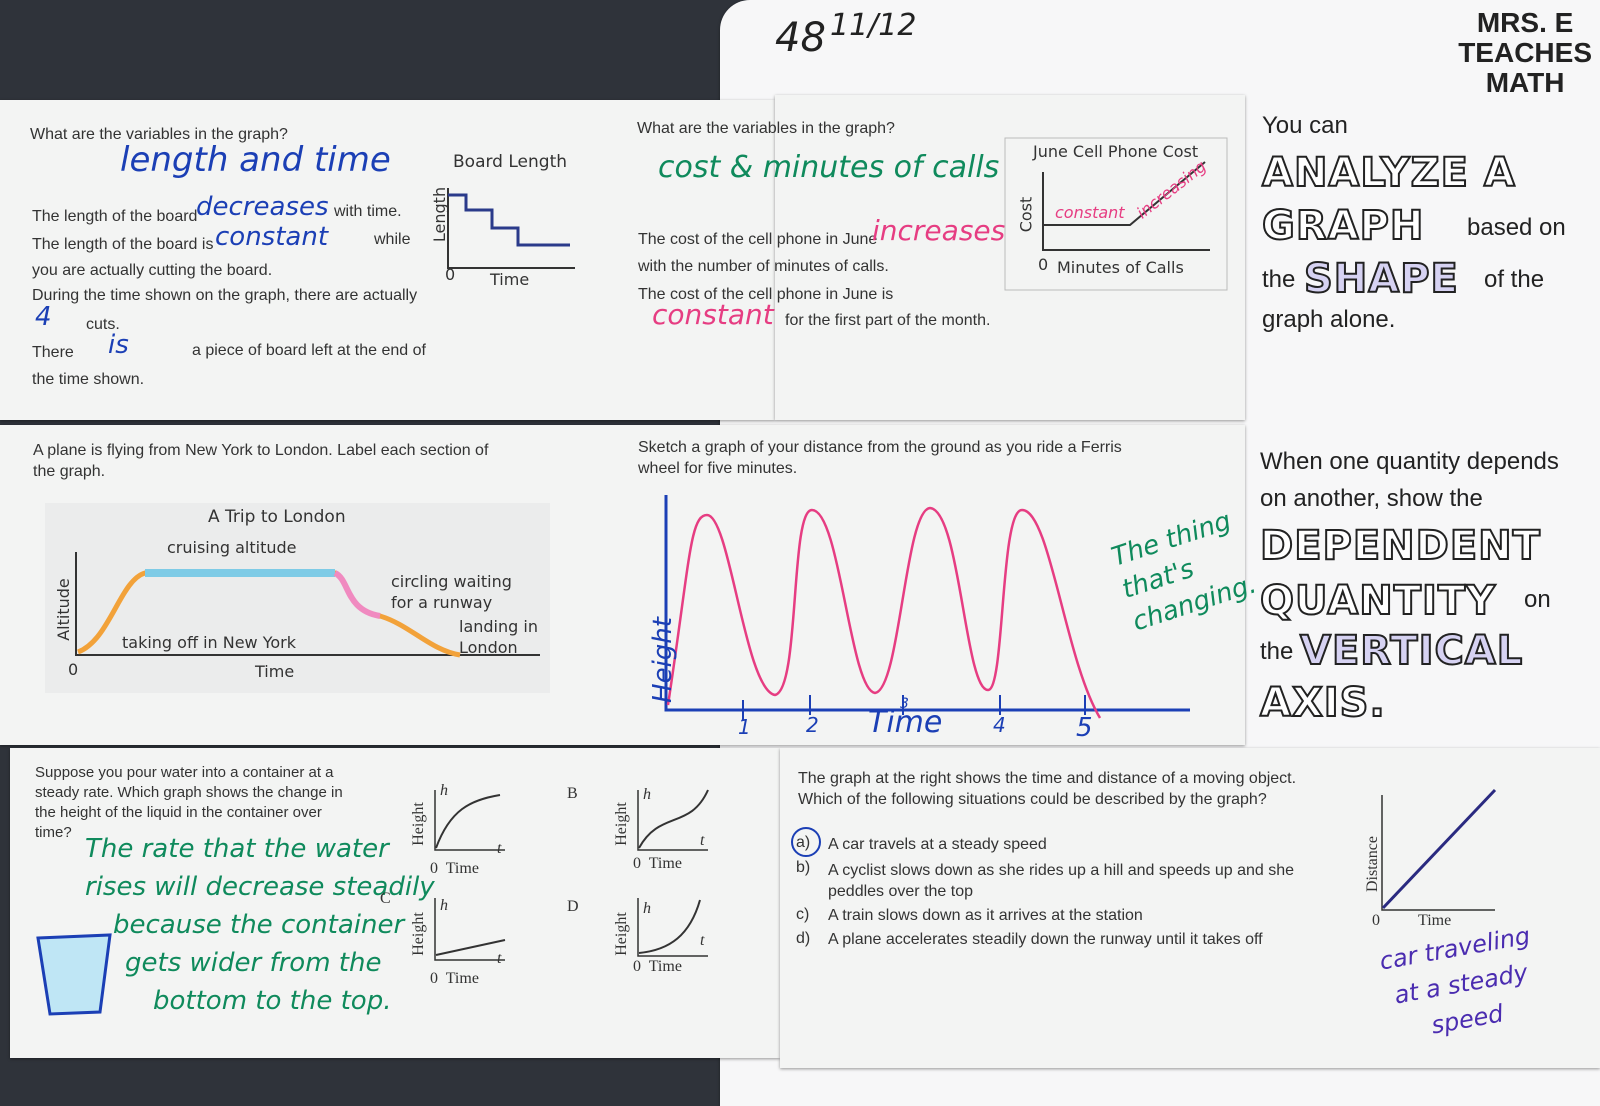  What do you see at coordinates (1084, 728) in the screenshot?
I see `tick-label: 5` at bounding box center [1084, 728].